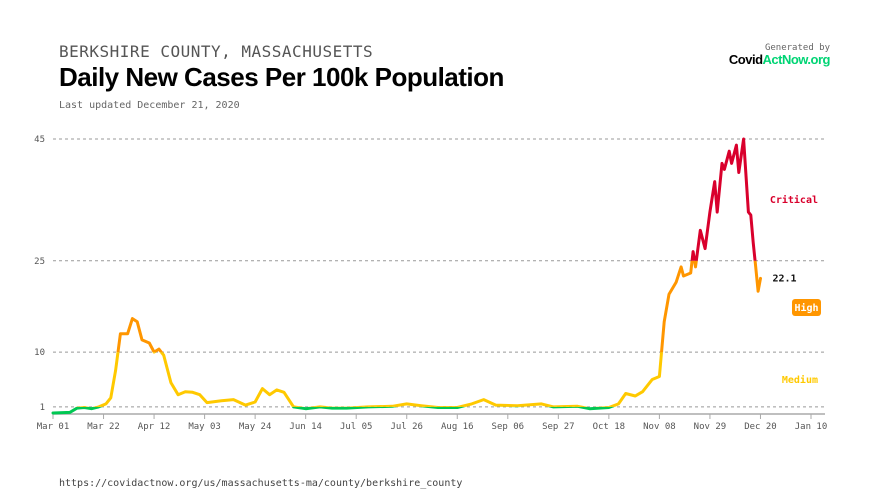 Image resolution: width=889 pixels, height=500 pixels. Describe the element at coordinates (149, 105) in the screenshot. I see `last-updated: Last updated December 21, 2020` at that location.